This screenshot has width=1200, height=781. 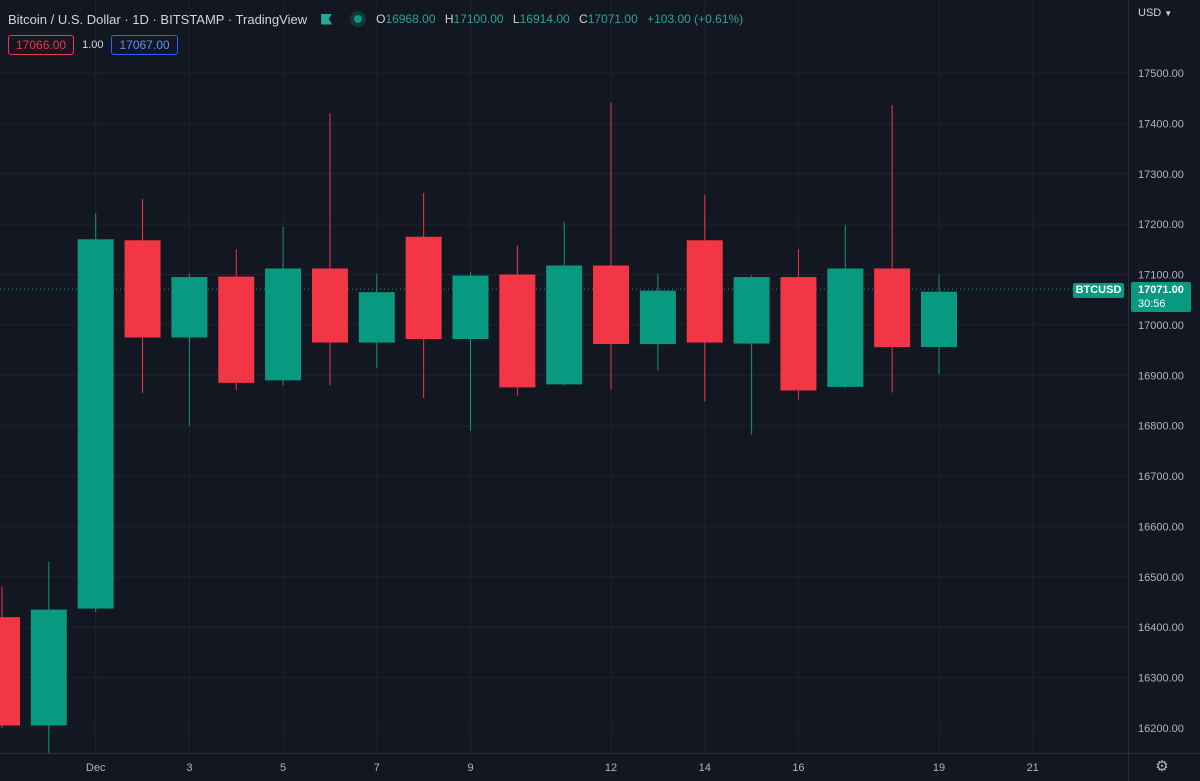 I want to click on close-value: 17071.00, so click(x=612, y=19).